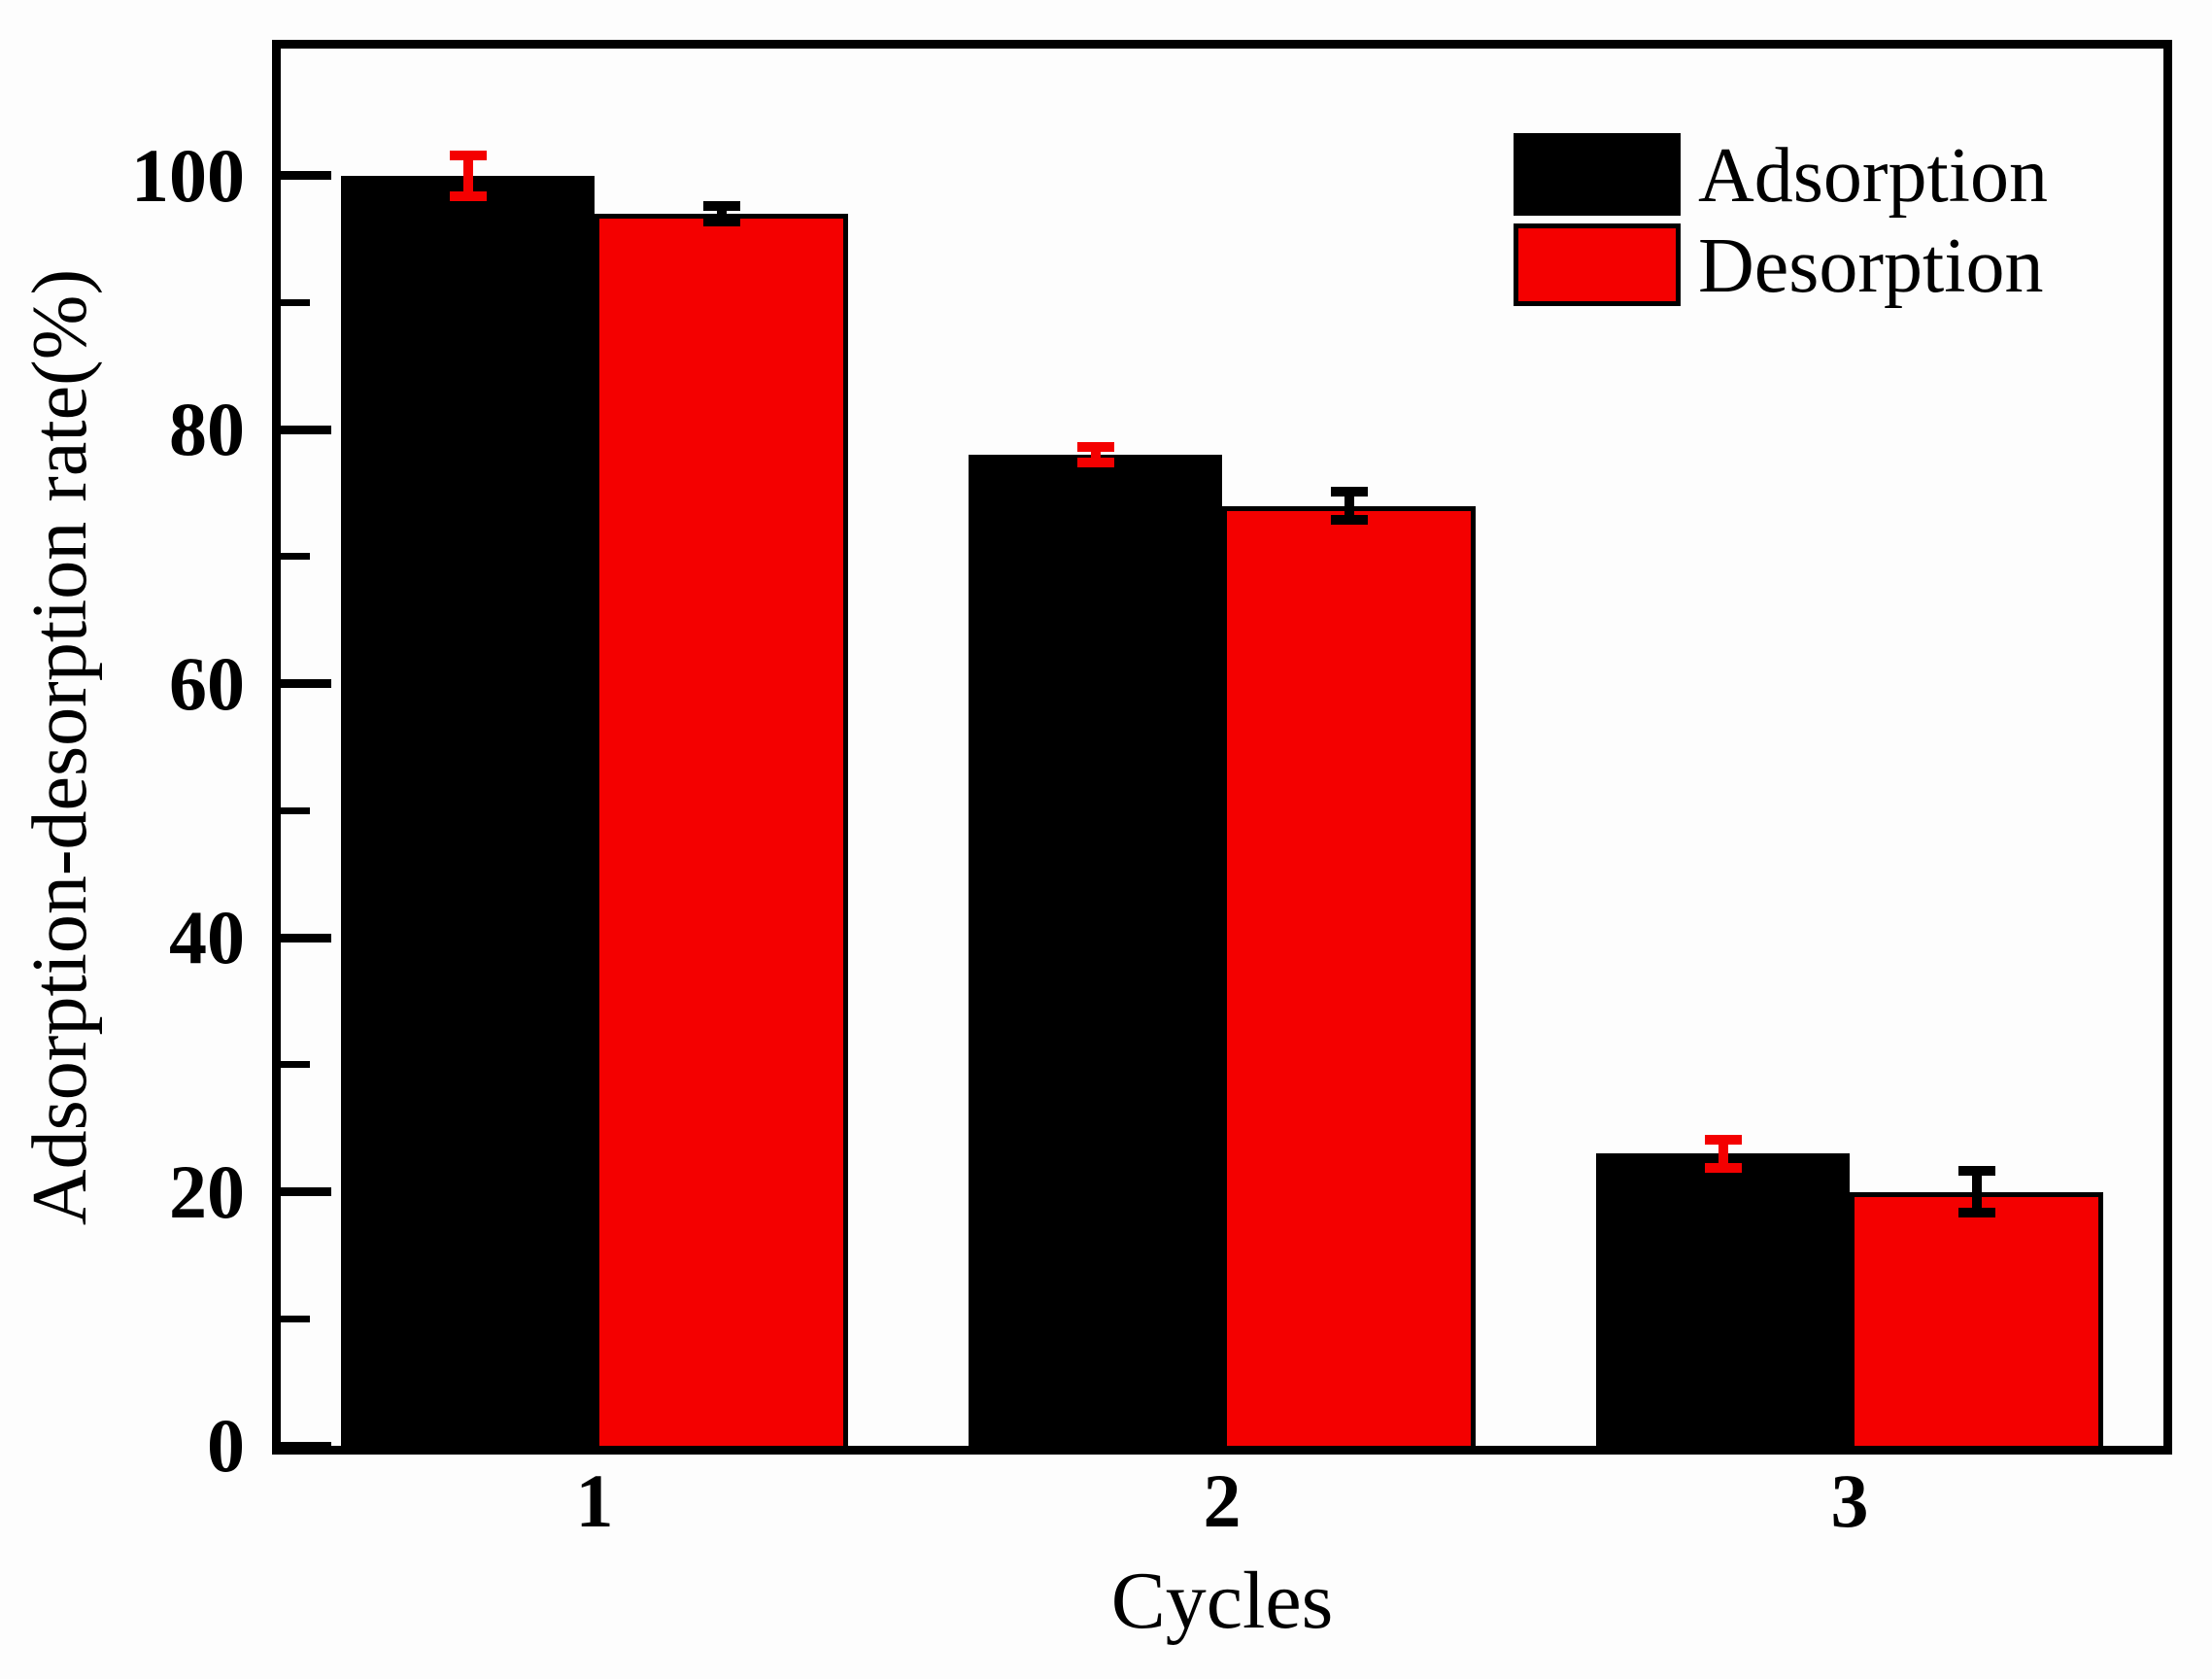 Image resolution: width=2212 pixels, height=1679 pixels. Describe the element at coordinates (207, 683) in the screenshot. I see `y-tick-label-60: 60` at that location.